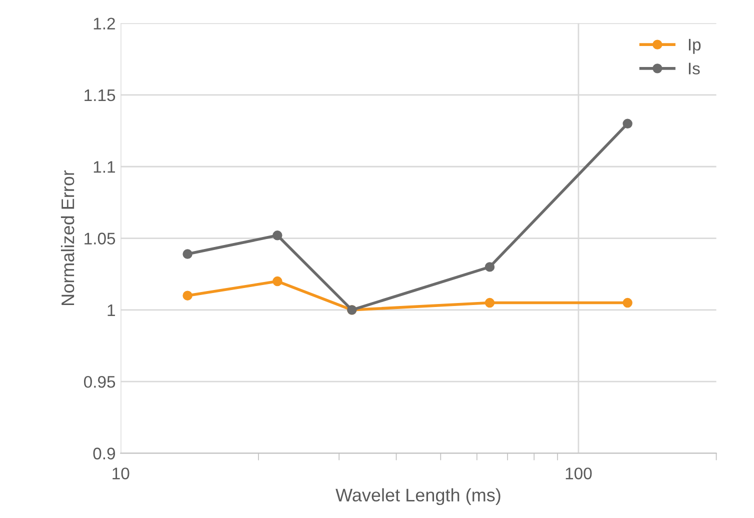 This screenshot has height=518, width=754. What do you see at coordinates (104, 24) in the screenshot?
I see `y-tick-label: 1.2` at bounding box center [104, 24].